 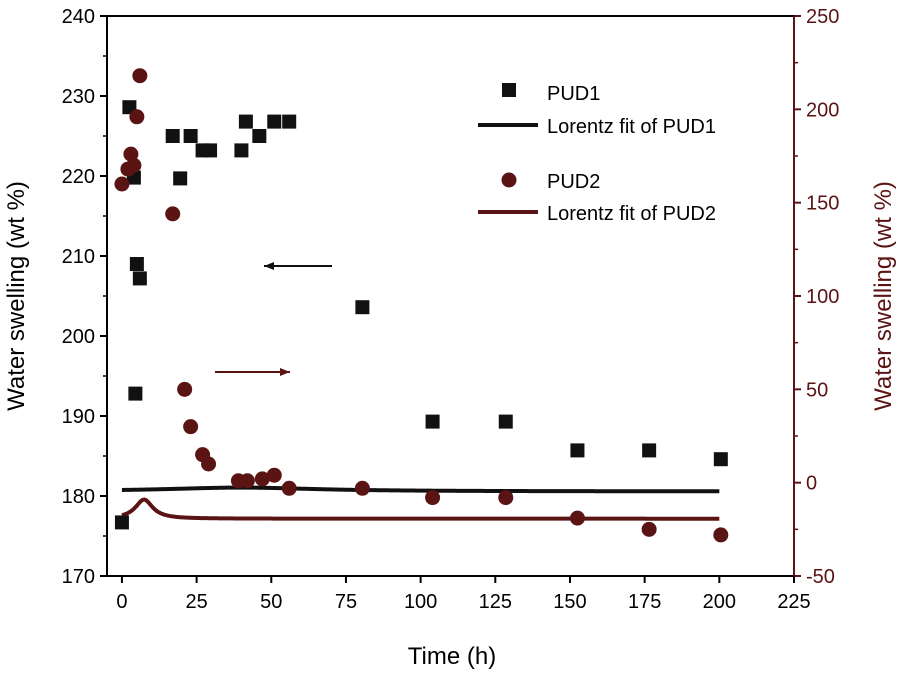 What do you see at coordinates (78, 17) in the screenshot?
I see `left-y-tick-label: 240` at bounding box center [78, 17].